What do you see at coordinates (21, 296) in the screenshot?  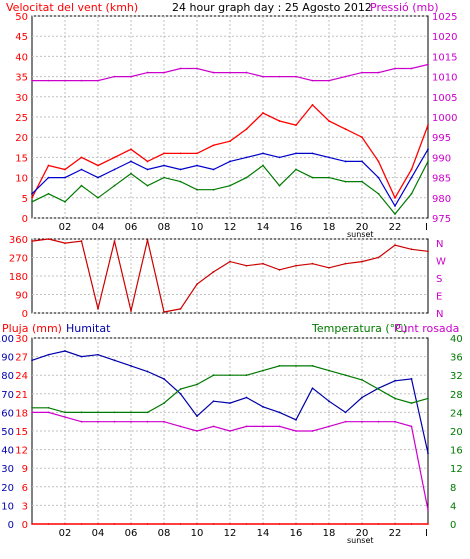 I see `direction-y-tick: 90` at bounding box center [21, 296].